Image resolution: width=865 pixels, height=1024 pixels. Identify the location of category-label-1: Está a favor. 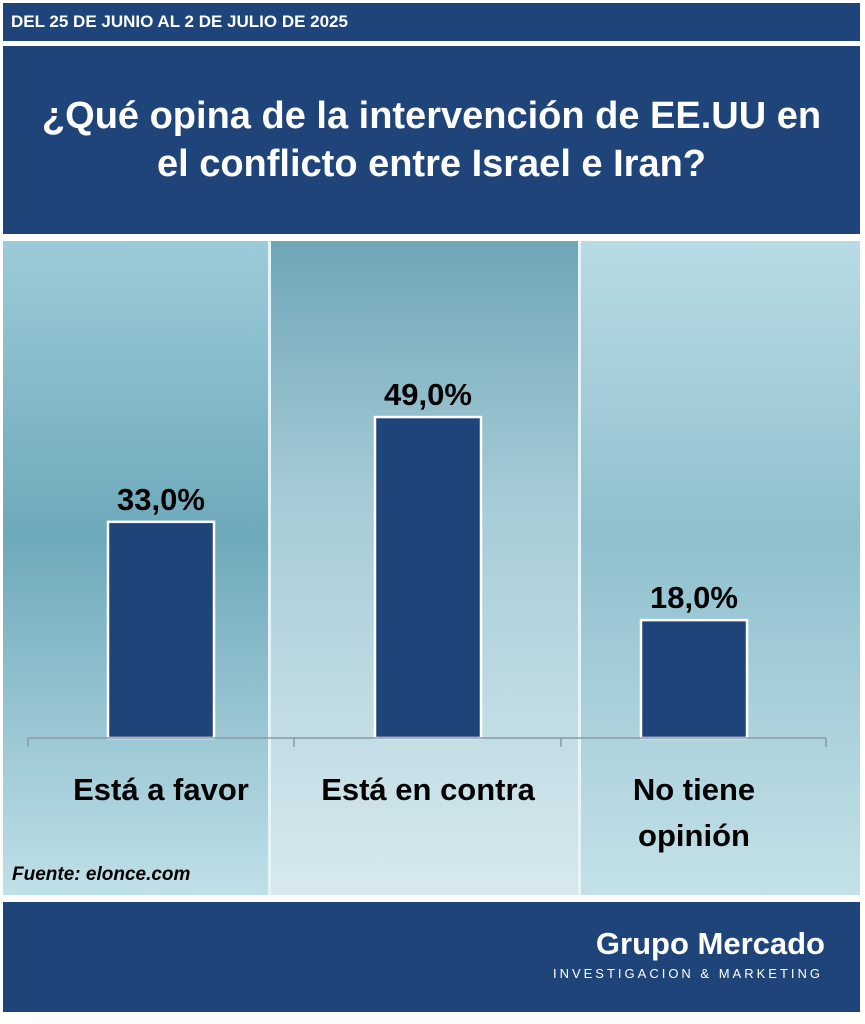
(161, 789).